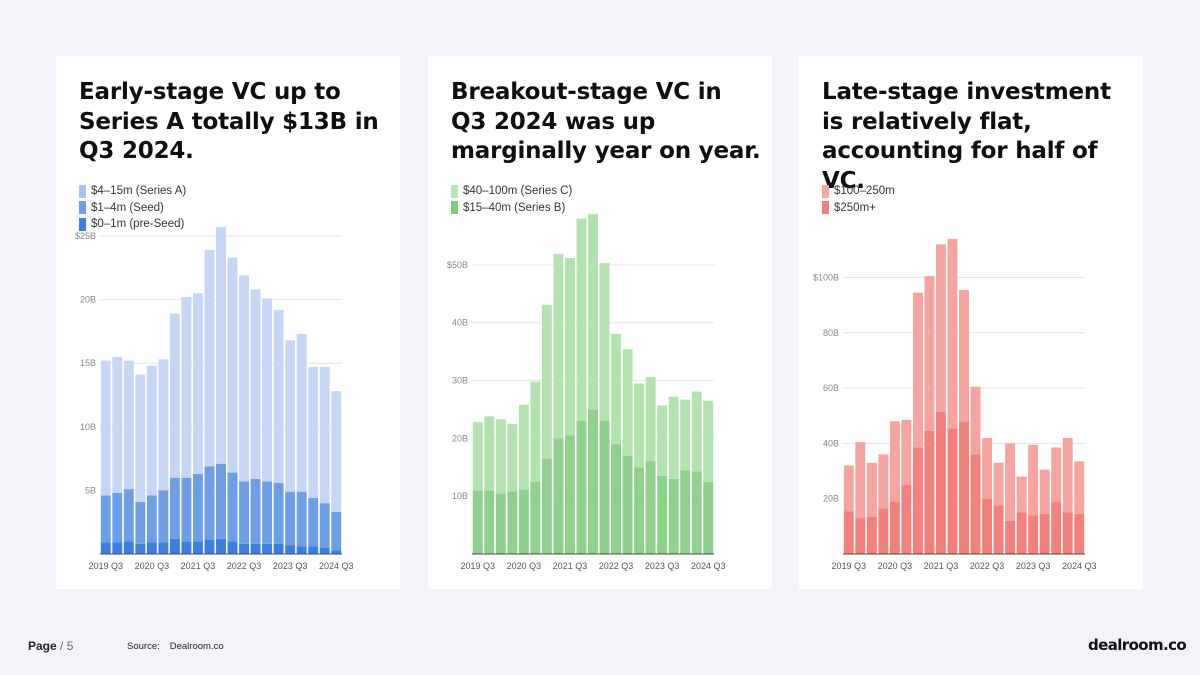 The height and width of the screenshot is (675, 1200). I want to click on legend-item-100-250m: $100–250m, so click(858, 191).